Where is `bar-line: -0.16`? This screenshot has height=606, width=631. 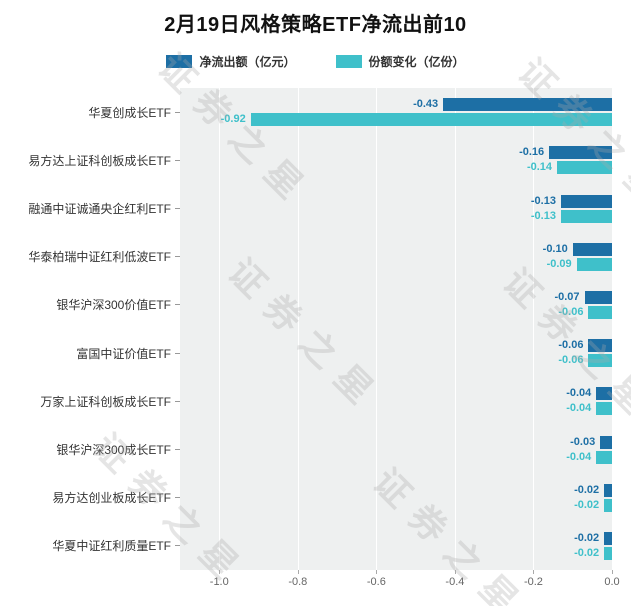
bar-line: -0.16 is located at coordinates (396, 153).